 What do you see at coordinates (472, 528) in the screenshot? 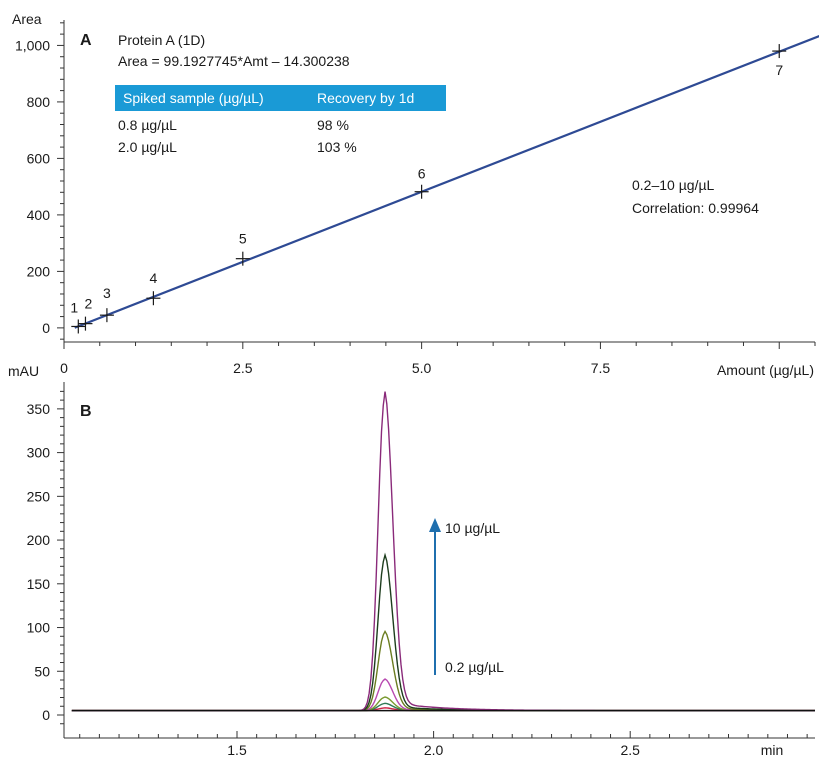
I see `arrow-top-label: 10 µg/µL` at bounding box center [472, 528].